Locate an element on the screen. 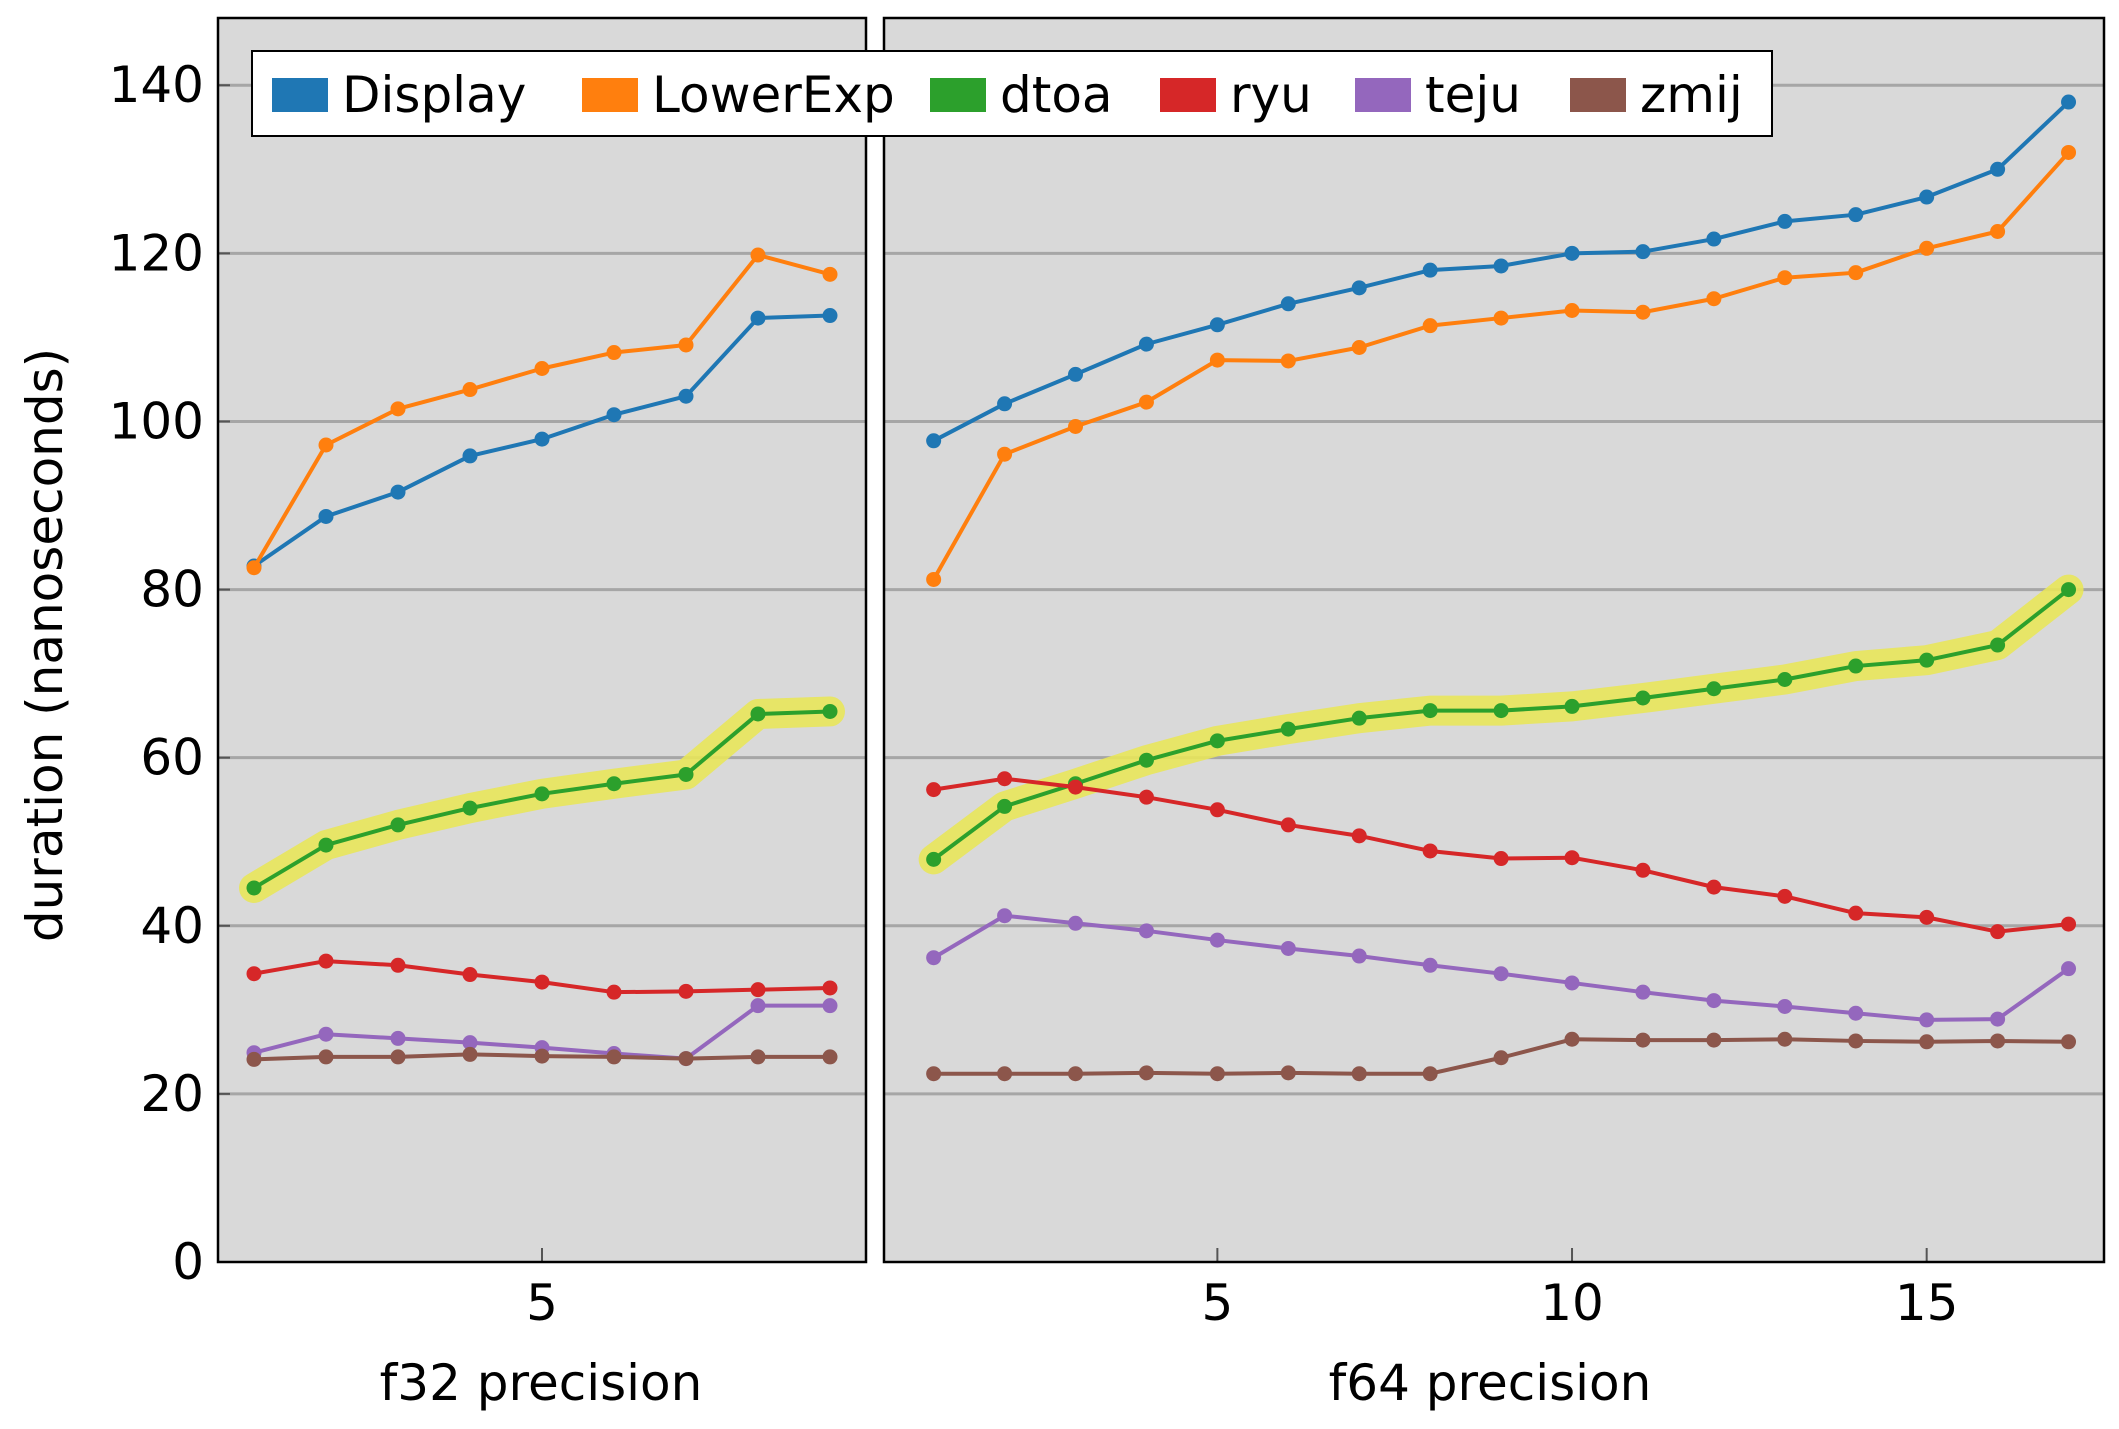 The height and width of the screenshot is (1429, 2119). x-axis-title-f64: f64 precision is located at coordinates (1490, 1383).